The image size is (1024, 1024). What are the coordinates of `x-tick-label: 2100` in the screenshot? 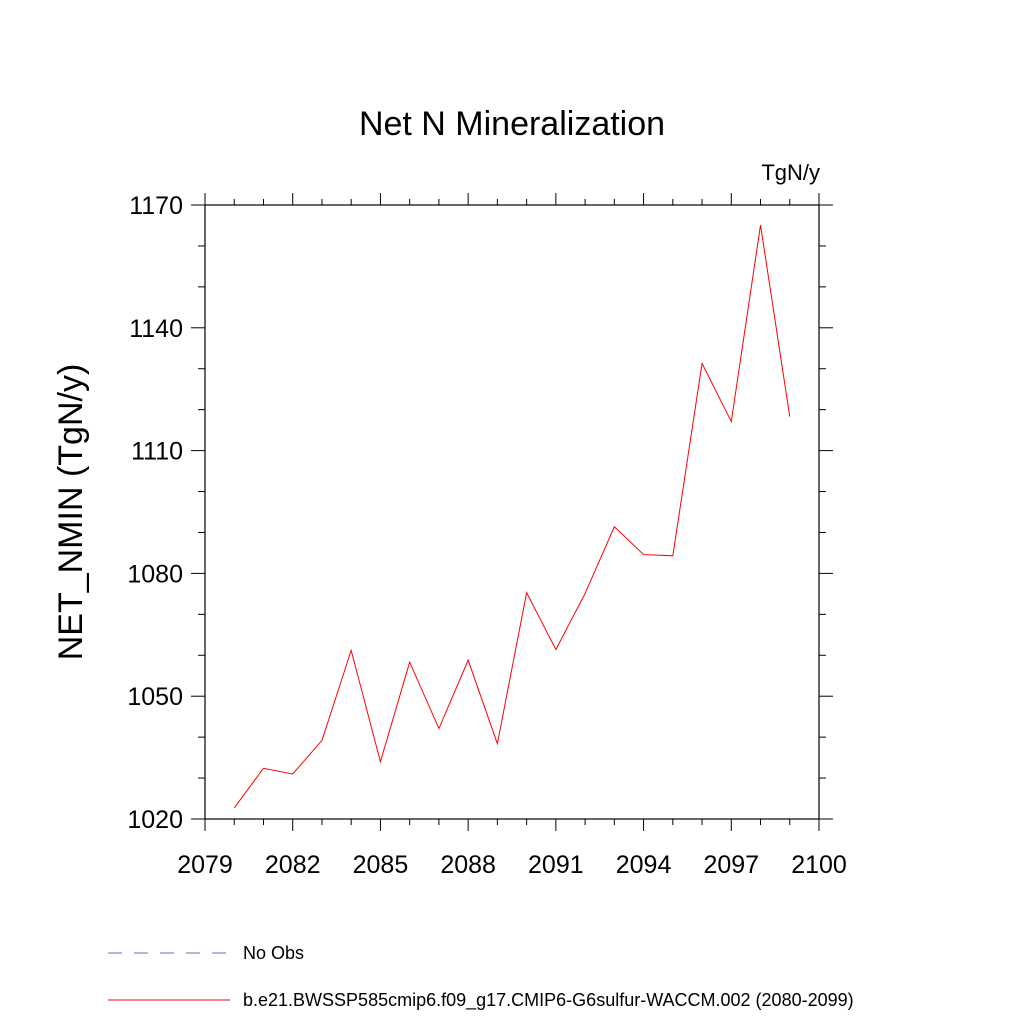 It's located at (819, 865).